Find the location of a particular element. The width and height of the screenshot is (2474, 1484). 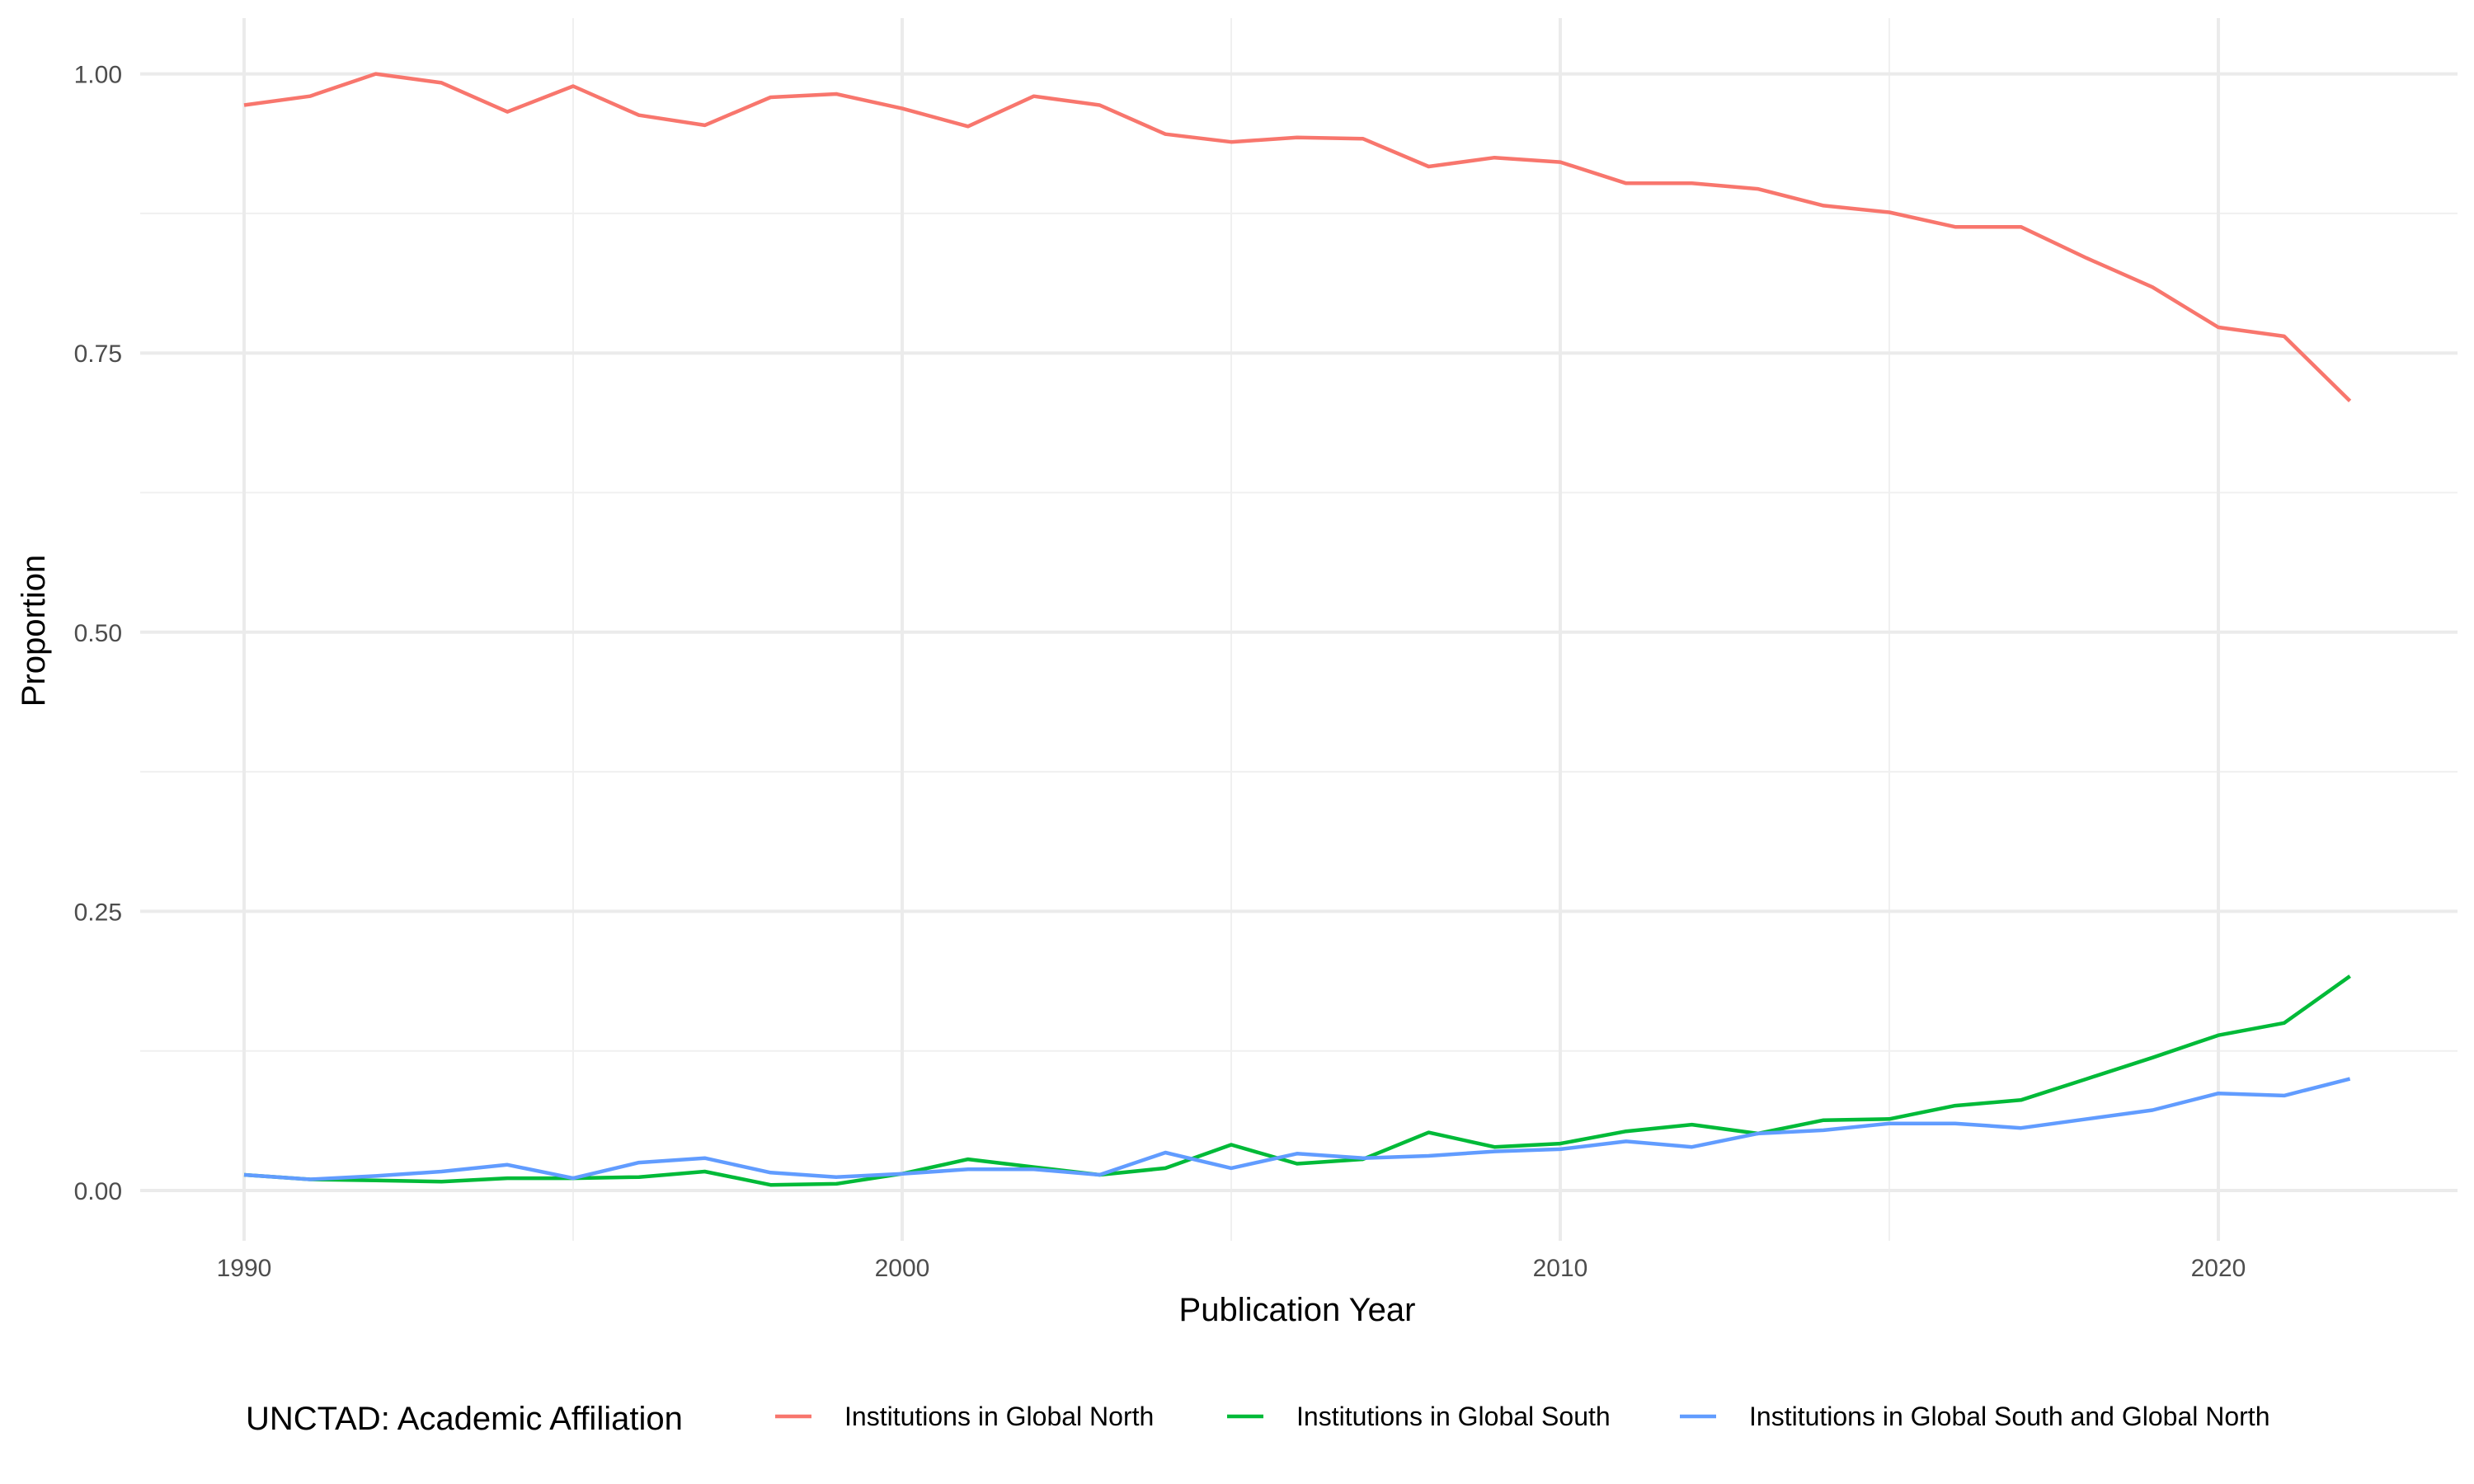

y-tick-label: 0.25 is located at coordinates (98, 912).